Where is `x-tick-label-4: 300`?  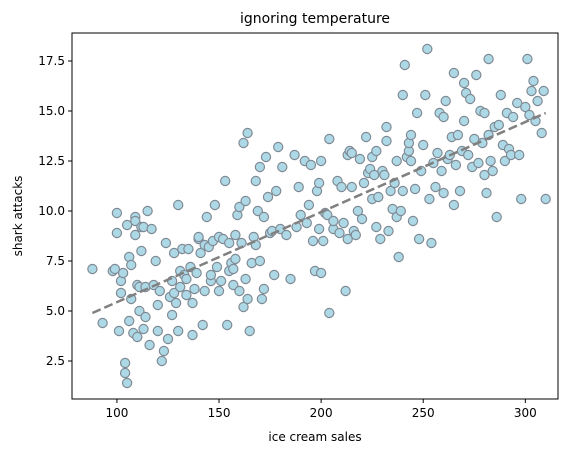
x-tick-label-4: 300 is located at coordinates (525, 413).